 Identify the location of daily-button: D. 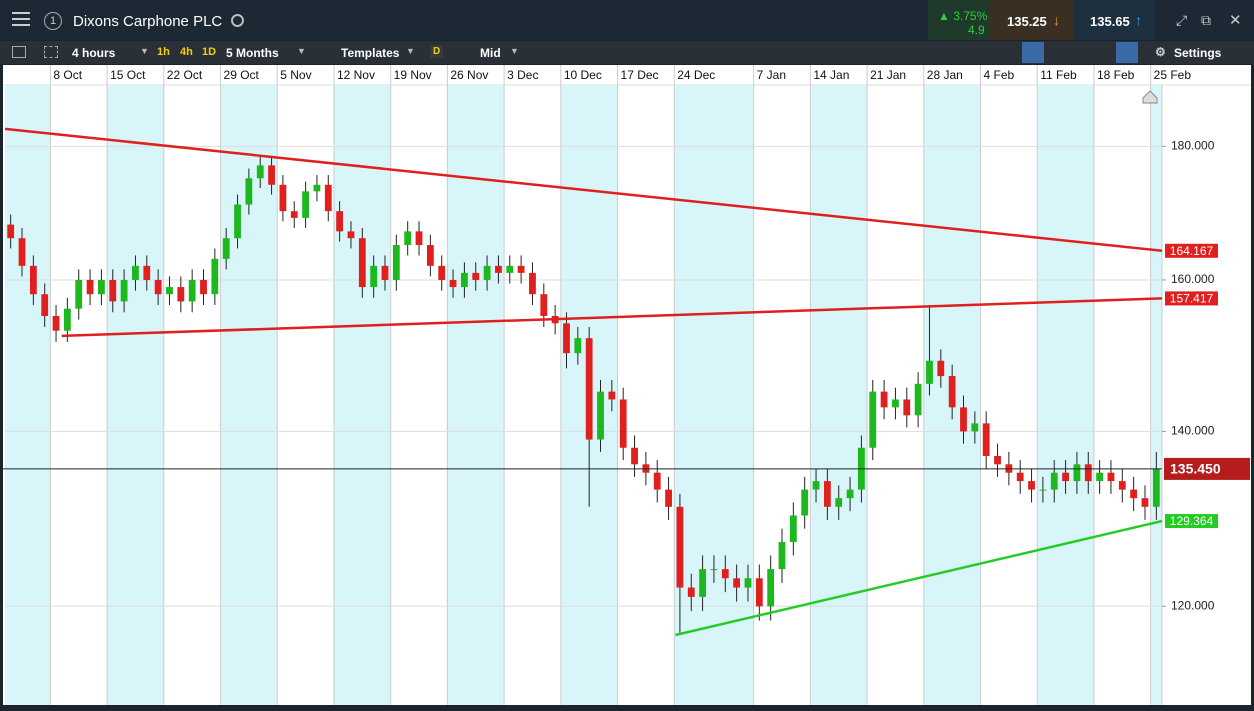
(437, 51).